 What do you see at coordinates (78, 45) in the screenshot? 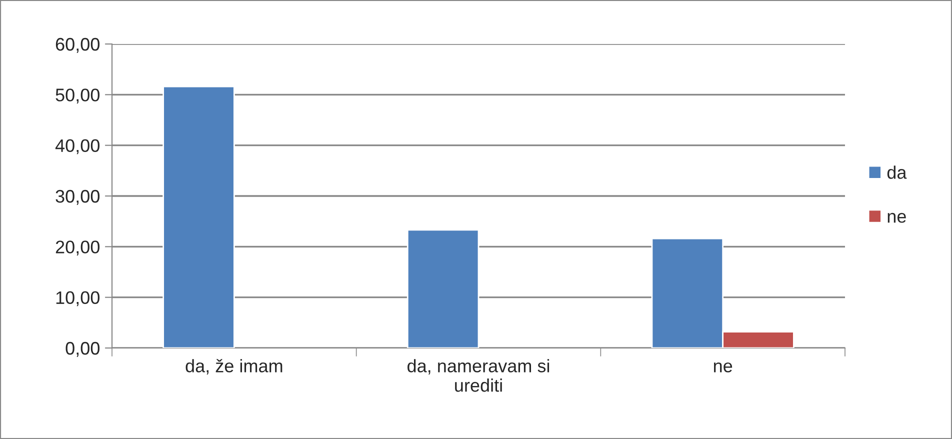
I see `y-tick-label: 60,00` at bounding box center [78, 45].